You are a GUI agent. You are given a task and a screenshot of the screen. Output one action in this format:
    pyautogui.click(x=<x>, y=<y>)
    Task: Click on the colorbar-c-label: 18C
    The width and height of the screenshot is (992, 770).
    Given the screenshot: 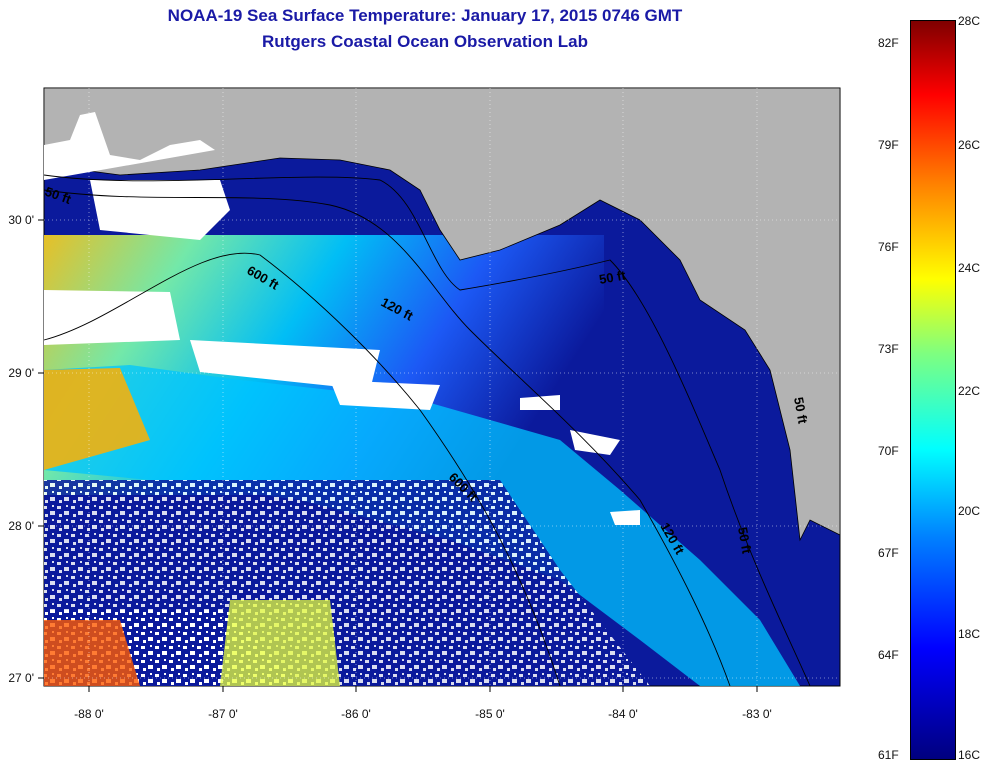 What is the action you would take?
    pyautogui.click(x=969, y=634)
    